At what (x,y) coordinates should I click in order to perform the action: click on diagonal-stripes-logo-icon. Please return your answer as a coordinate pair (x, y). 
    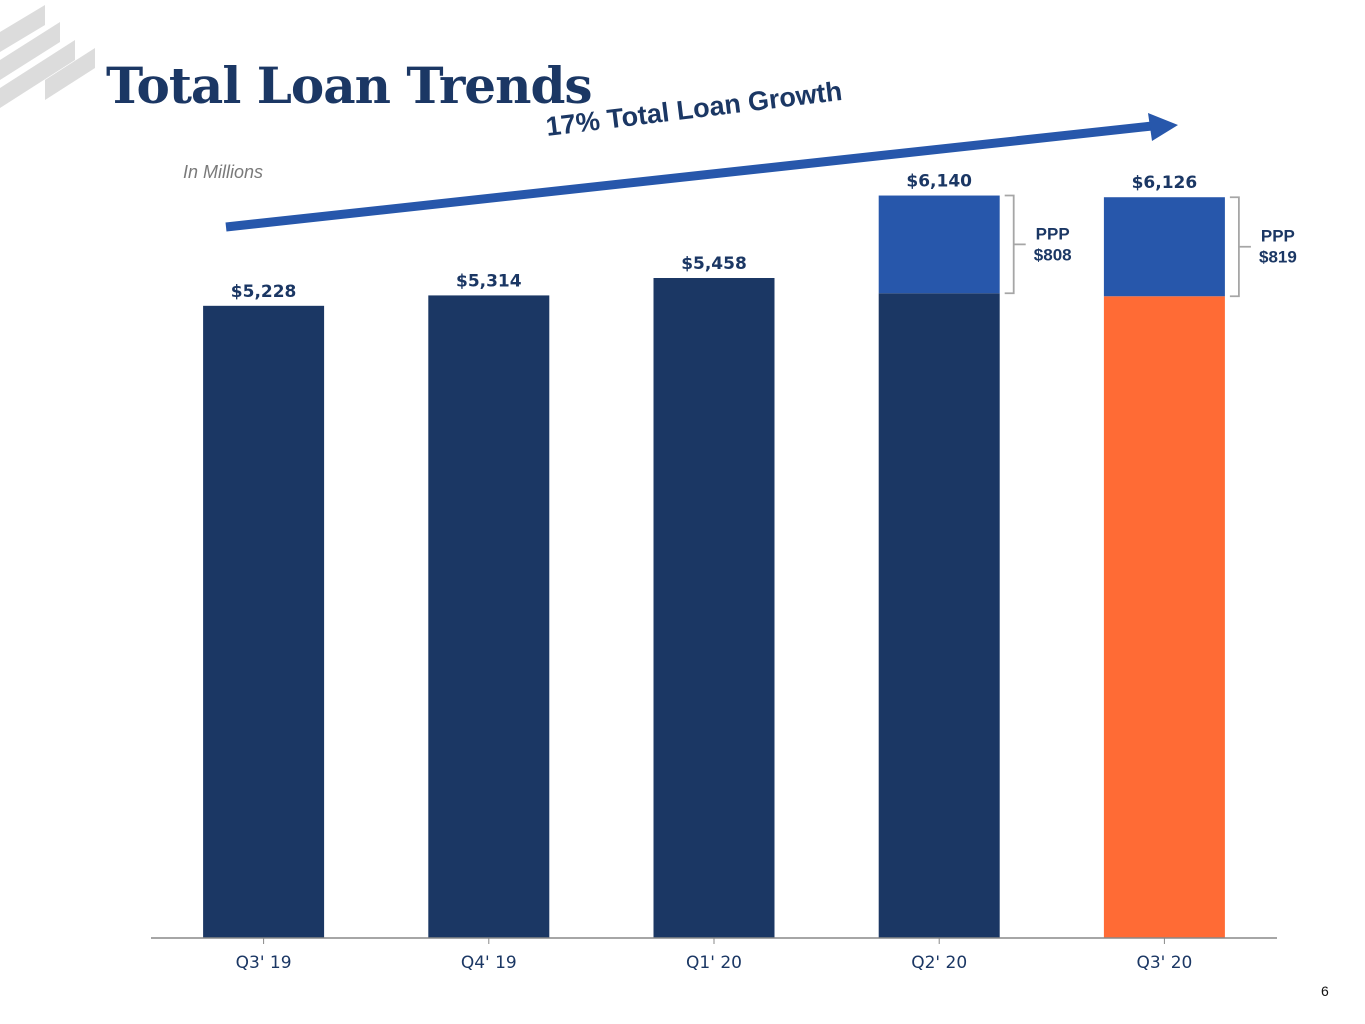
    Looking at the image, I should click on (47, 56).